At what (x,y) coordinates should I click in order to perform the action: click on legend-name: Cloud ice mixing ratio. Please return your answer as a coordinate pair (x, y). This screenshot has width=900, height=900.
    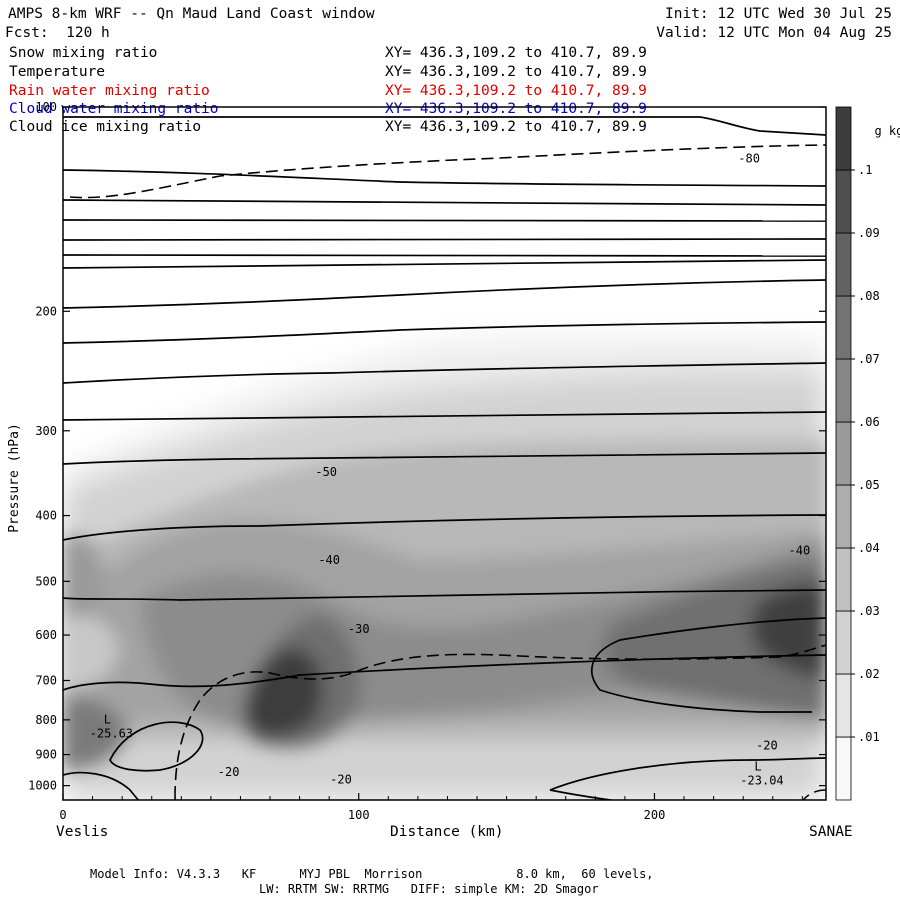
    Looking at the image, I should click on (105, 127).